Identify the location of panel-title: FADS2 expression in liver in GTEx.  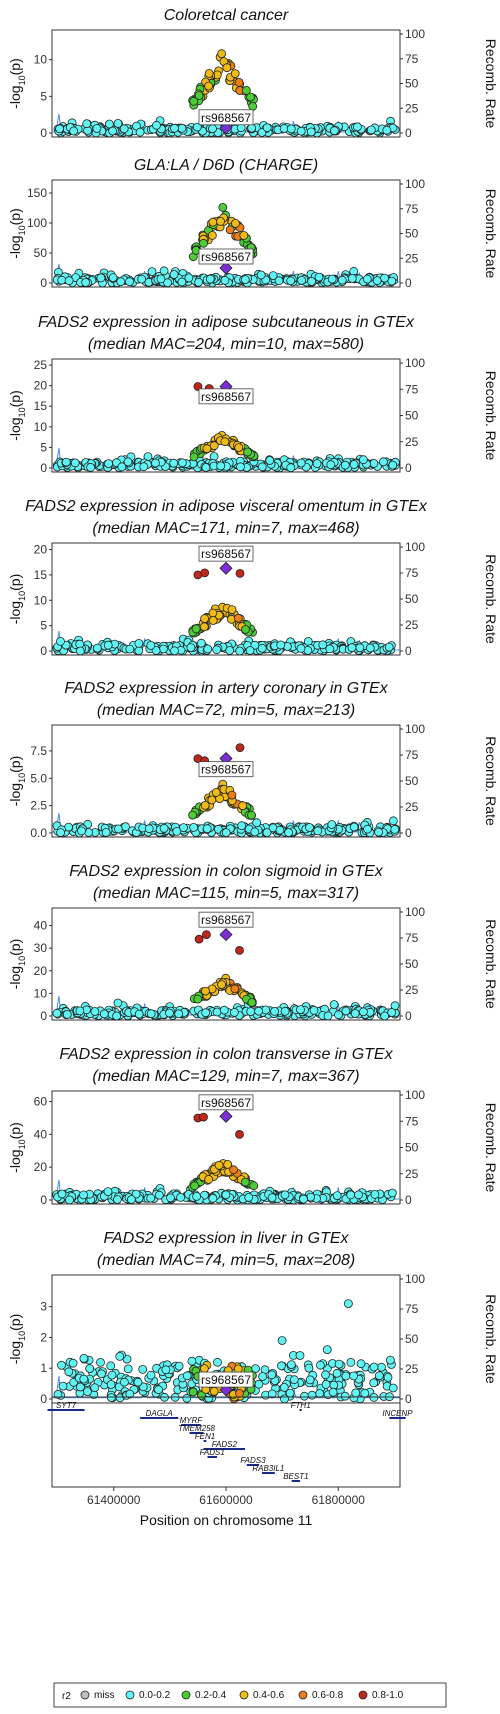
(226, 1238).